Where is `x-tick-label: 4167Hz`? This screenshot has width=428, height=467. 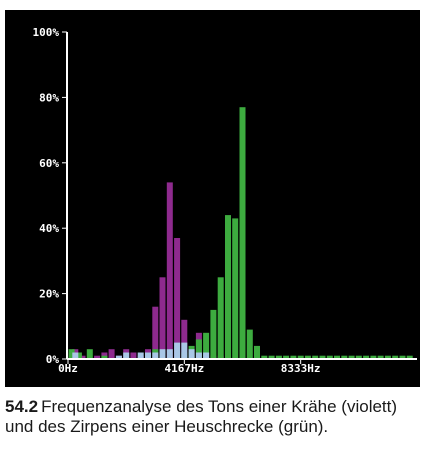 x-tick-label: 4167Hz is located at coordinates (184, 368).